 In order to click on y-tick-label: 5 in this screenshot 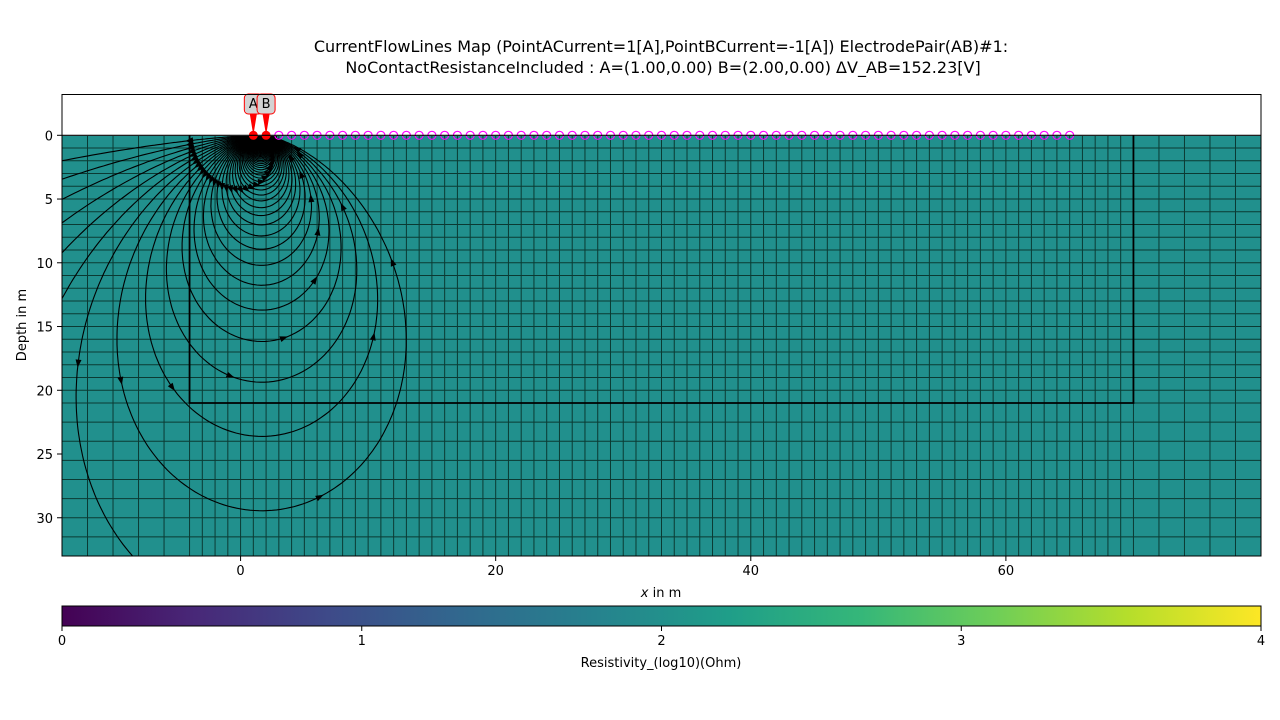, I will do `click(49, 200)`.